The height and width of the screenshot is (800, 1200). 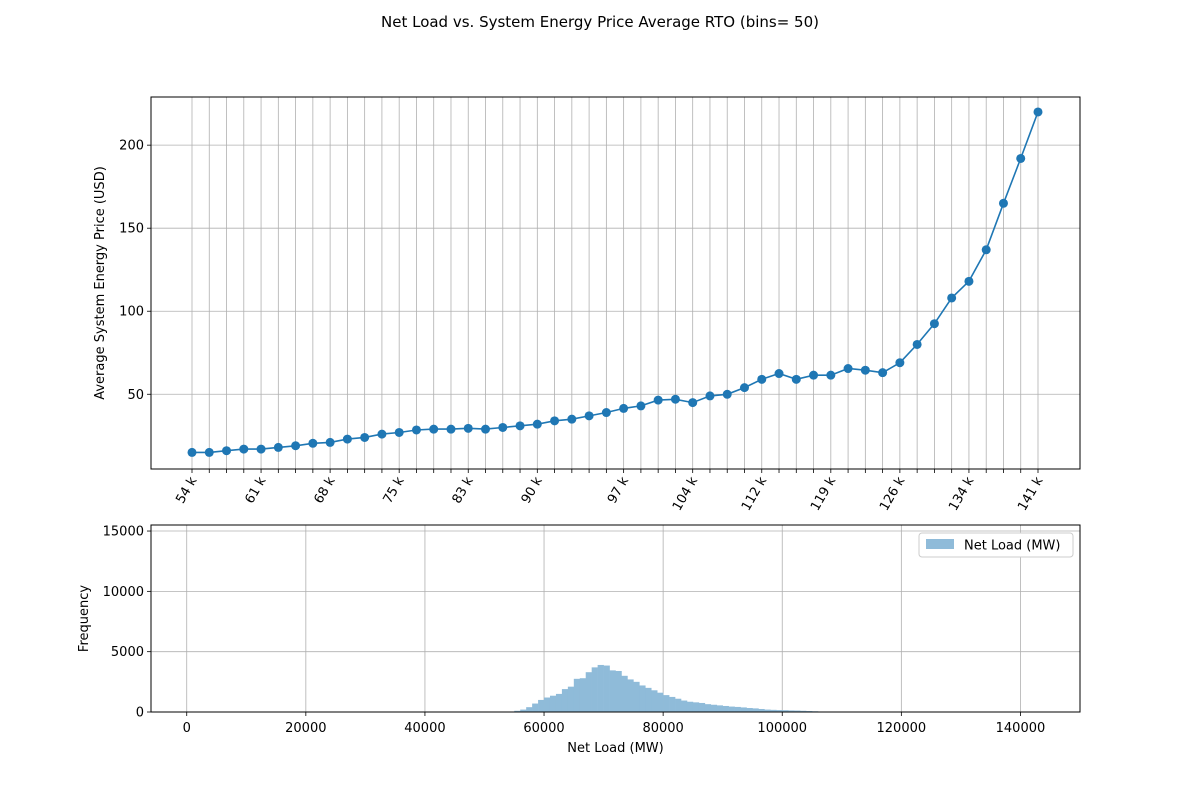 I want to click on legend-swatch, so click(x=940, y=544).